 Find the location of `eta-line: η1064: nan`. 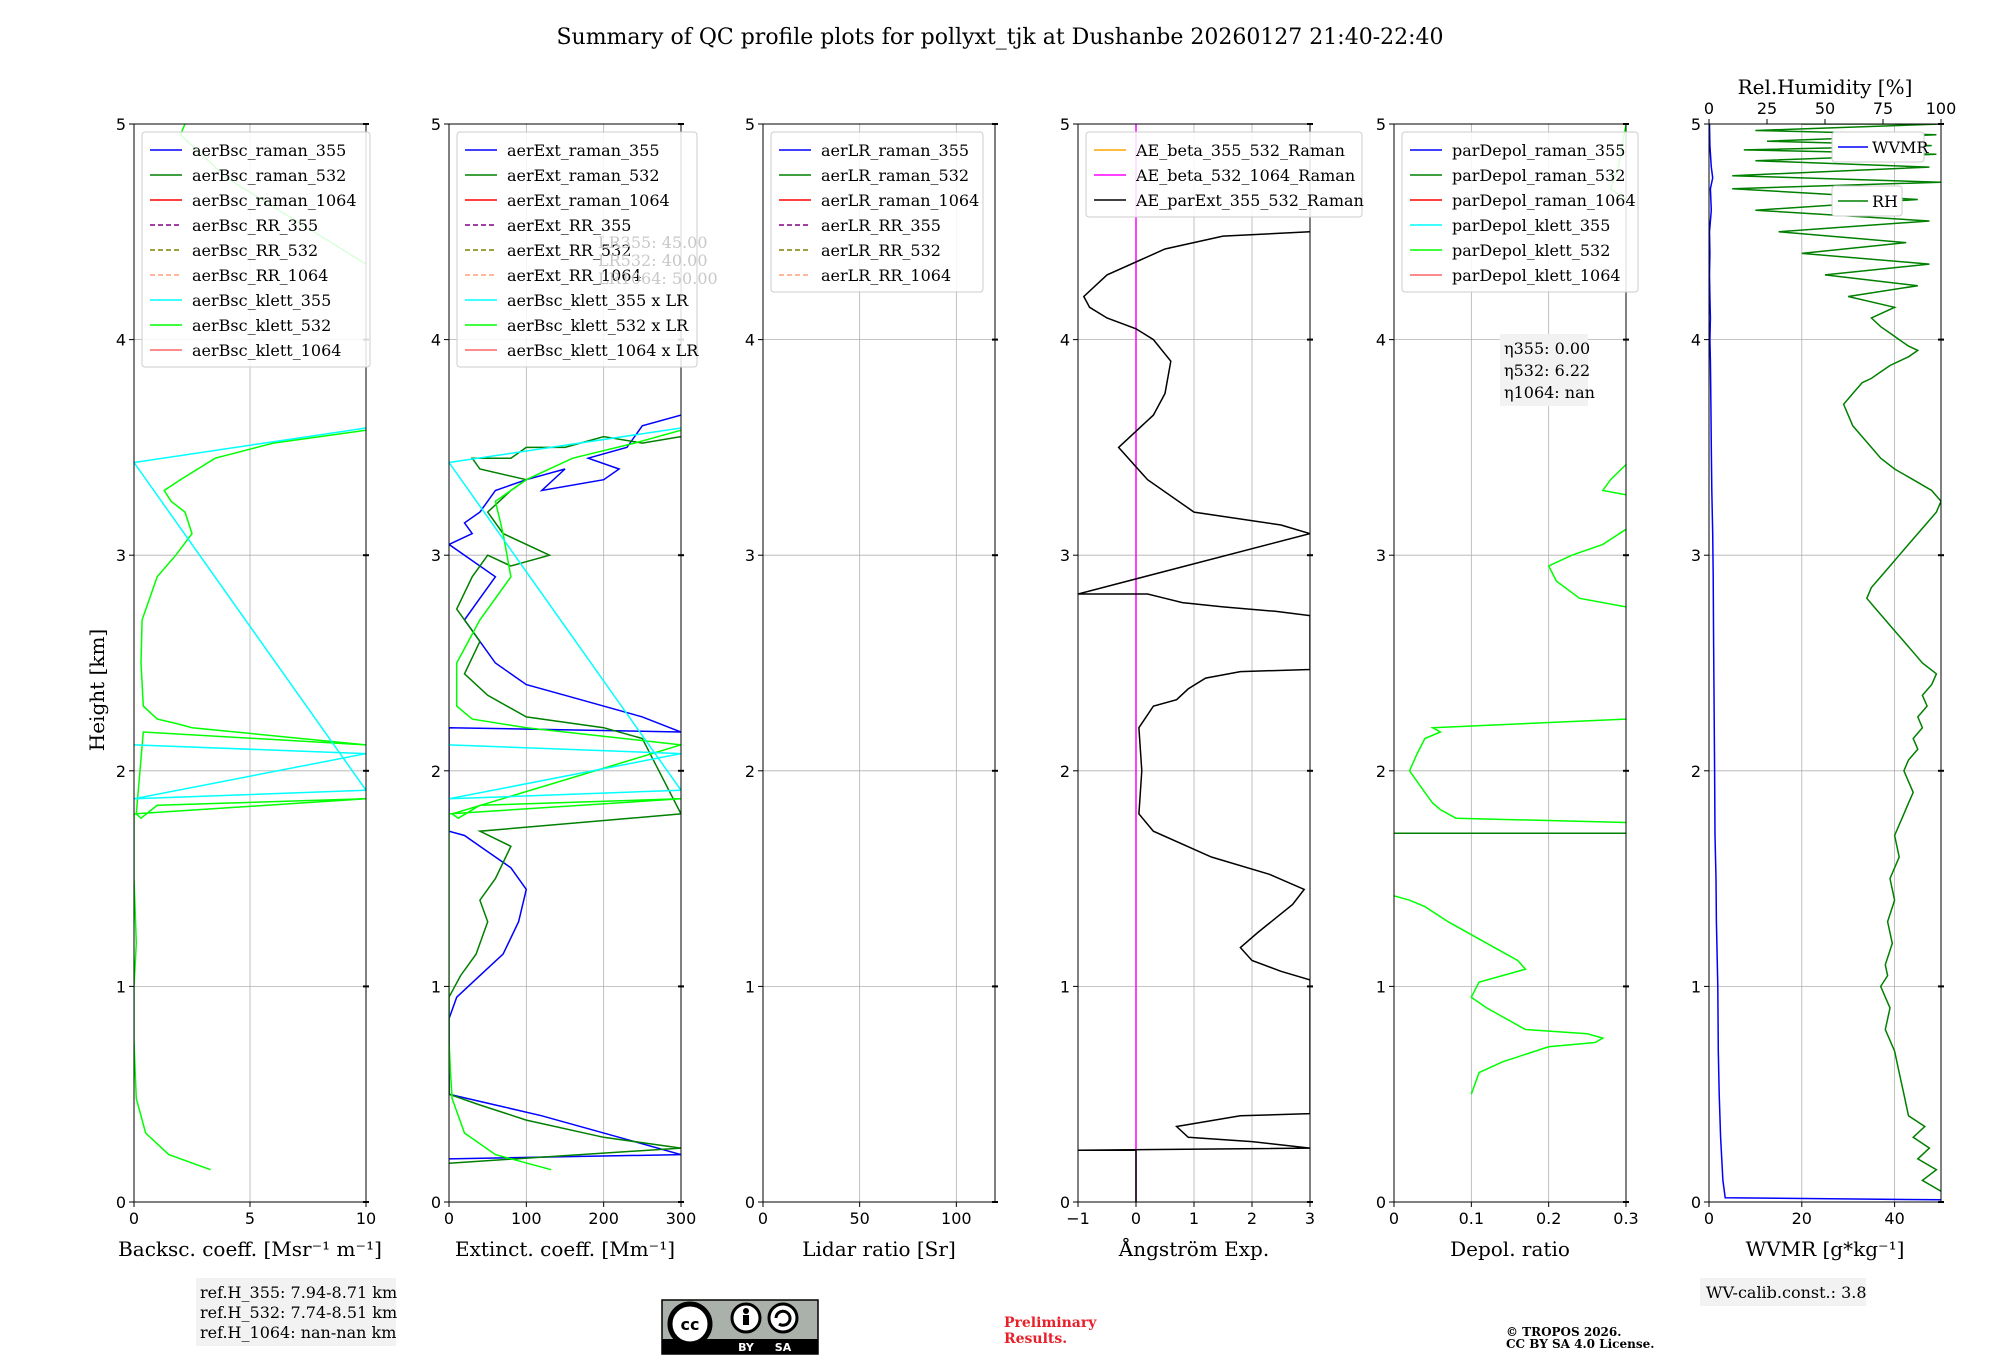

eta-line: η1064: nan is located at coordinates (1549, 392).